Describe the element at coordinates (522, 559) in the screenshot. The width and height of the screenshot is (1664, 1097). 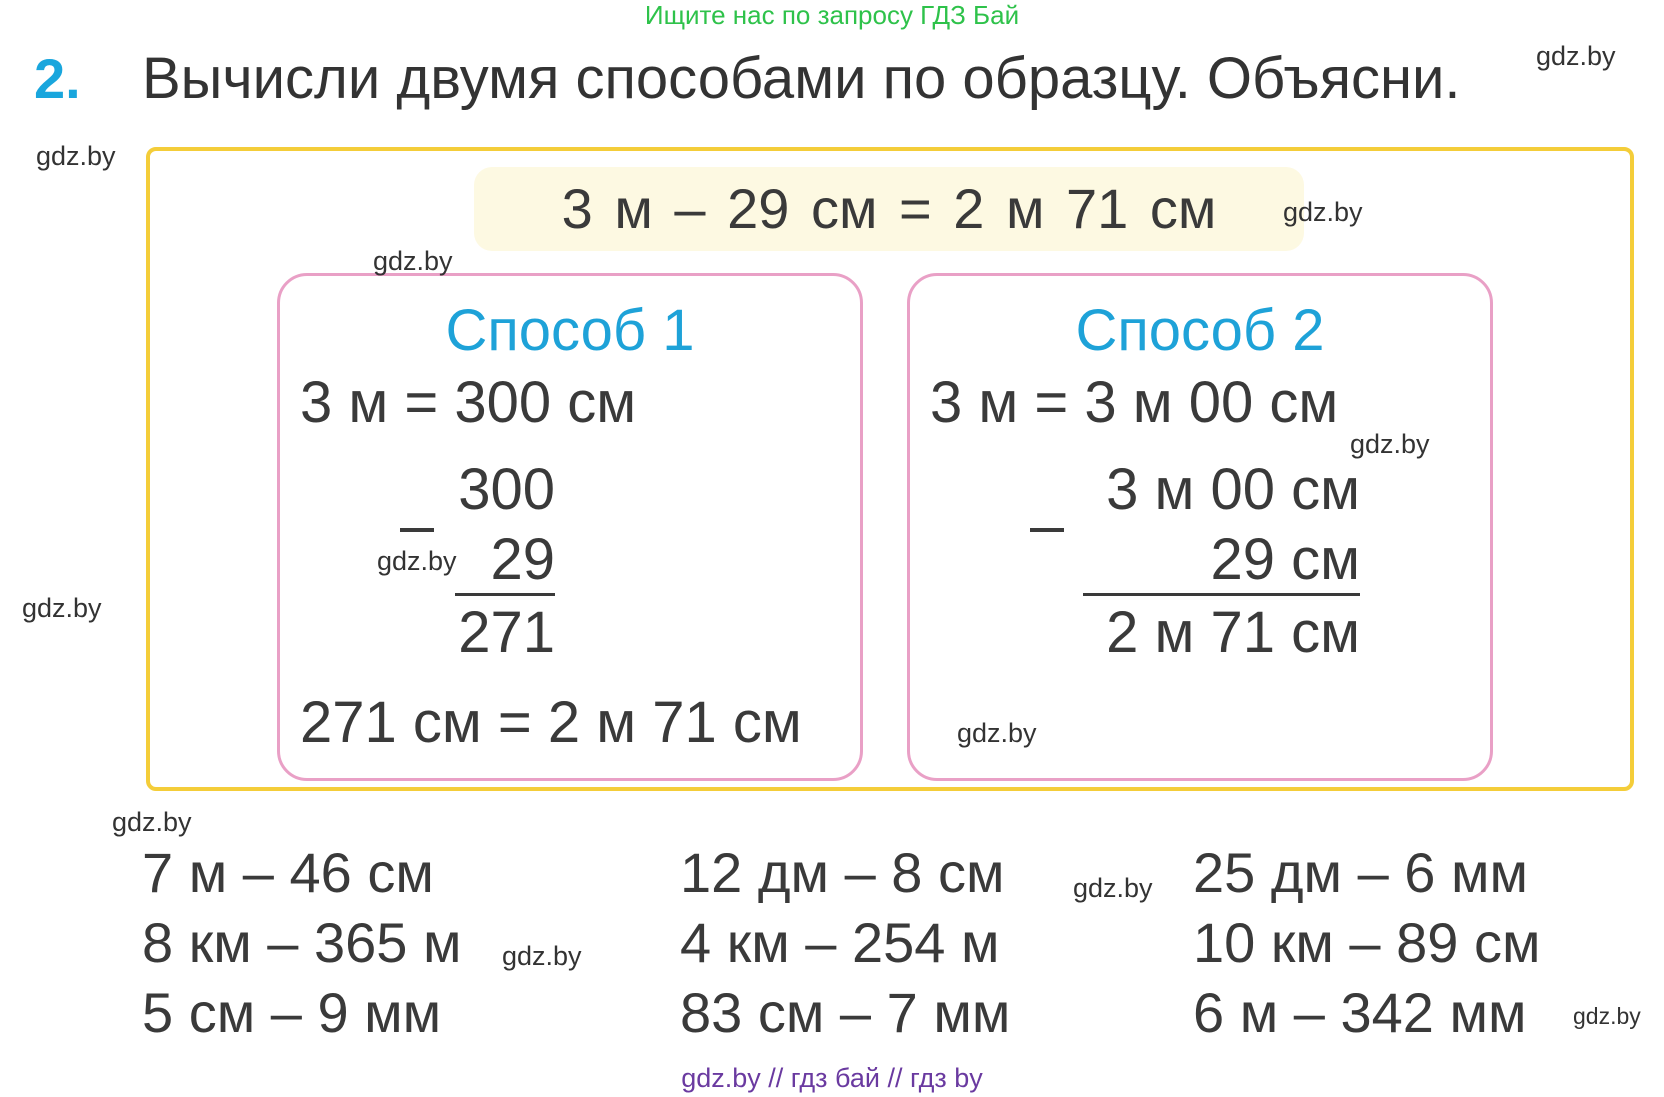
I see `method-1-subtrahend: 29` at that location.